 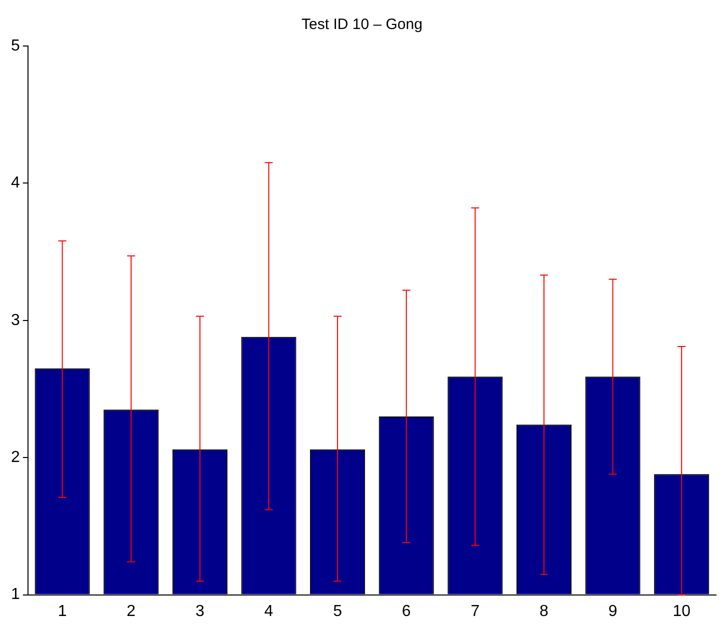 I want to click on y-tick-label: 1, so click(x=15, y=595).